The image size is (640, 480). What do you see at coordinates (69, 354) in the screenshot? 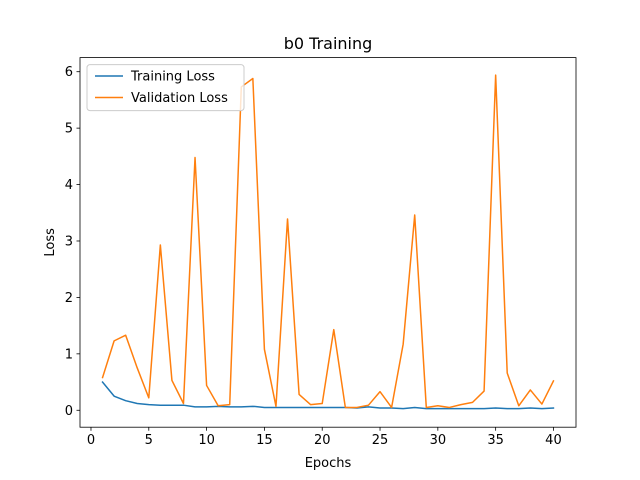
I see `y-tick-label: 1` at bounding box center [69, 354].